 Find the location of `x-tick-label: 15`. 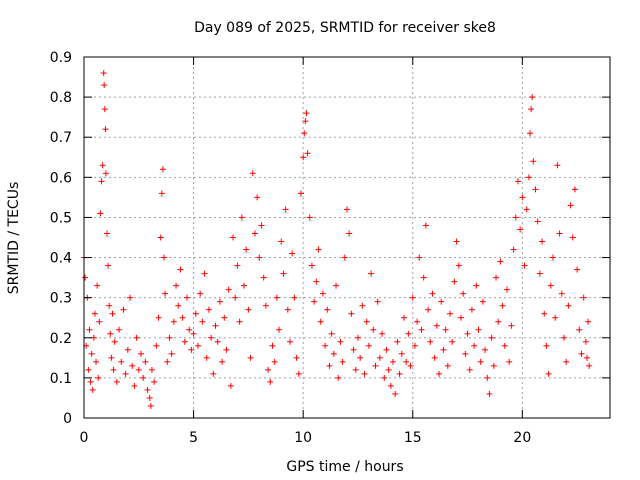

x-tick-label: 15 is located at coordinates (413, 438).